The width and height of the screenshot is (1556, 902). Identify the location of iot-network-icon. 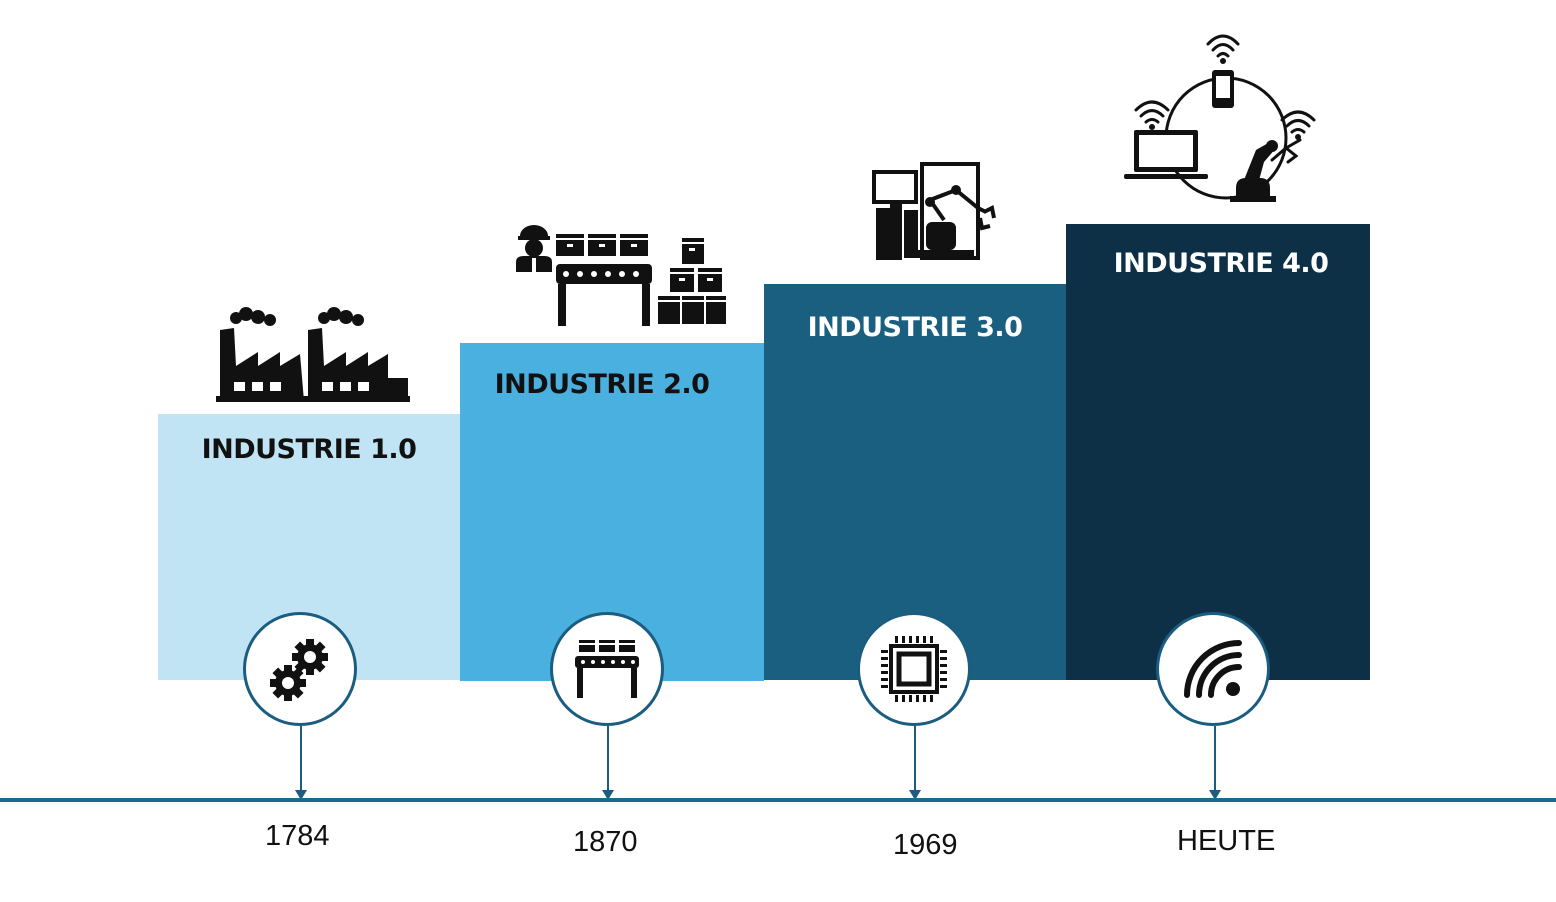
(1220, 118).